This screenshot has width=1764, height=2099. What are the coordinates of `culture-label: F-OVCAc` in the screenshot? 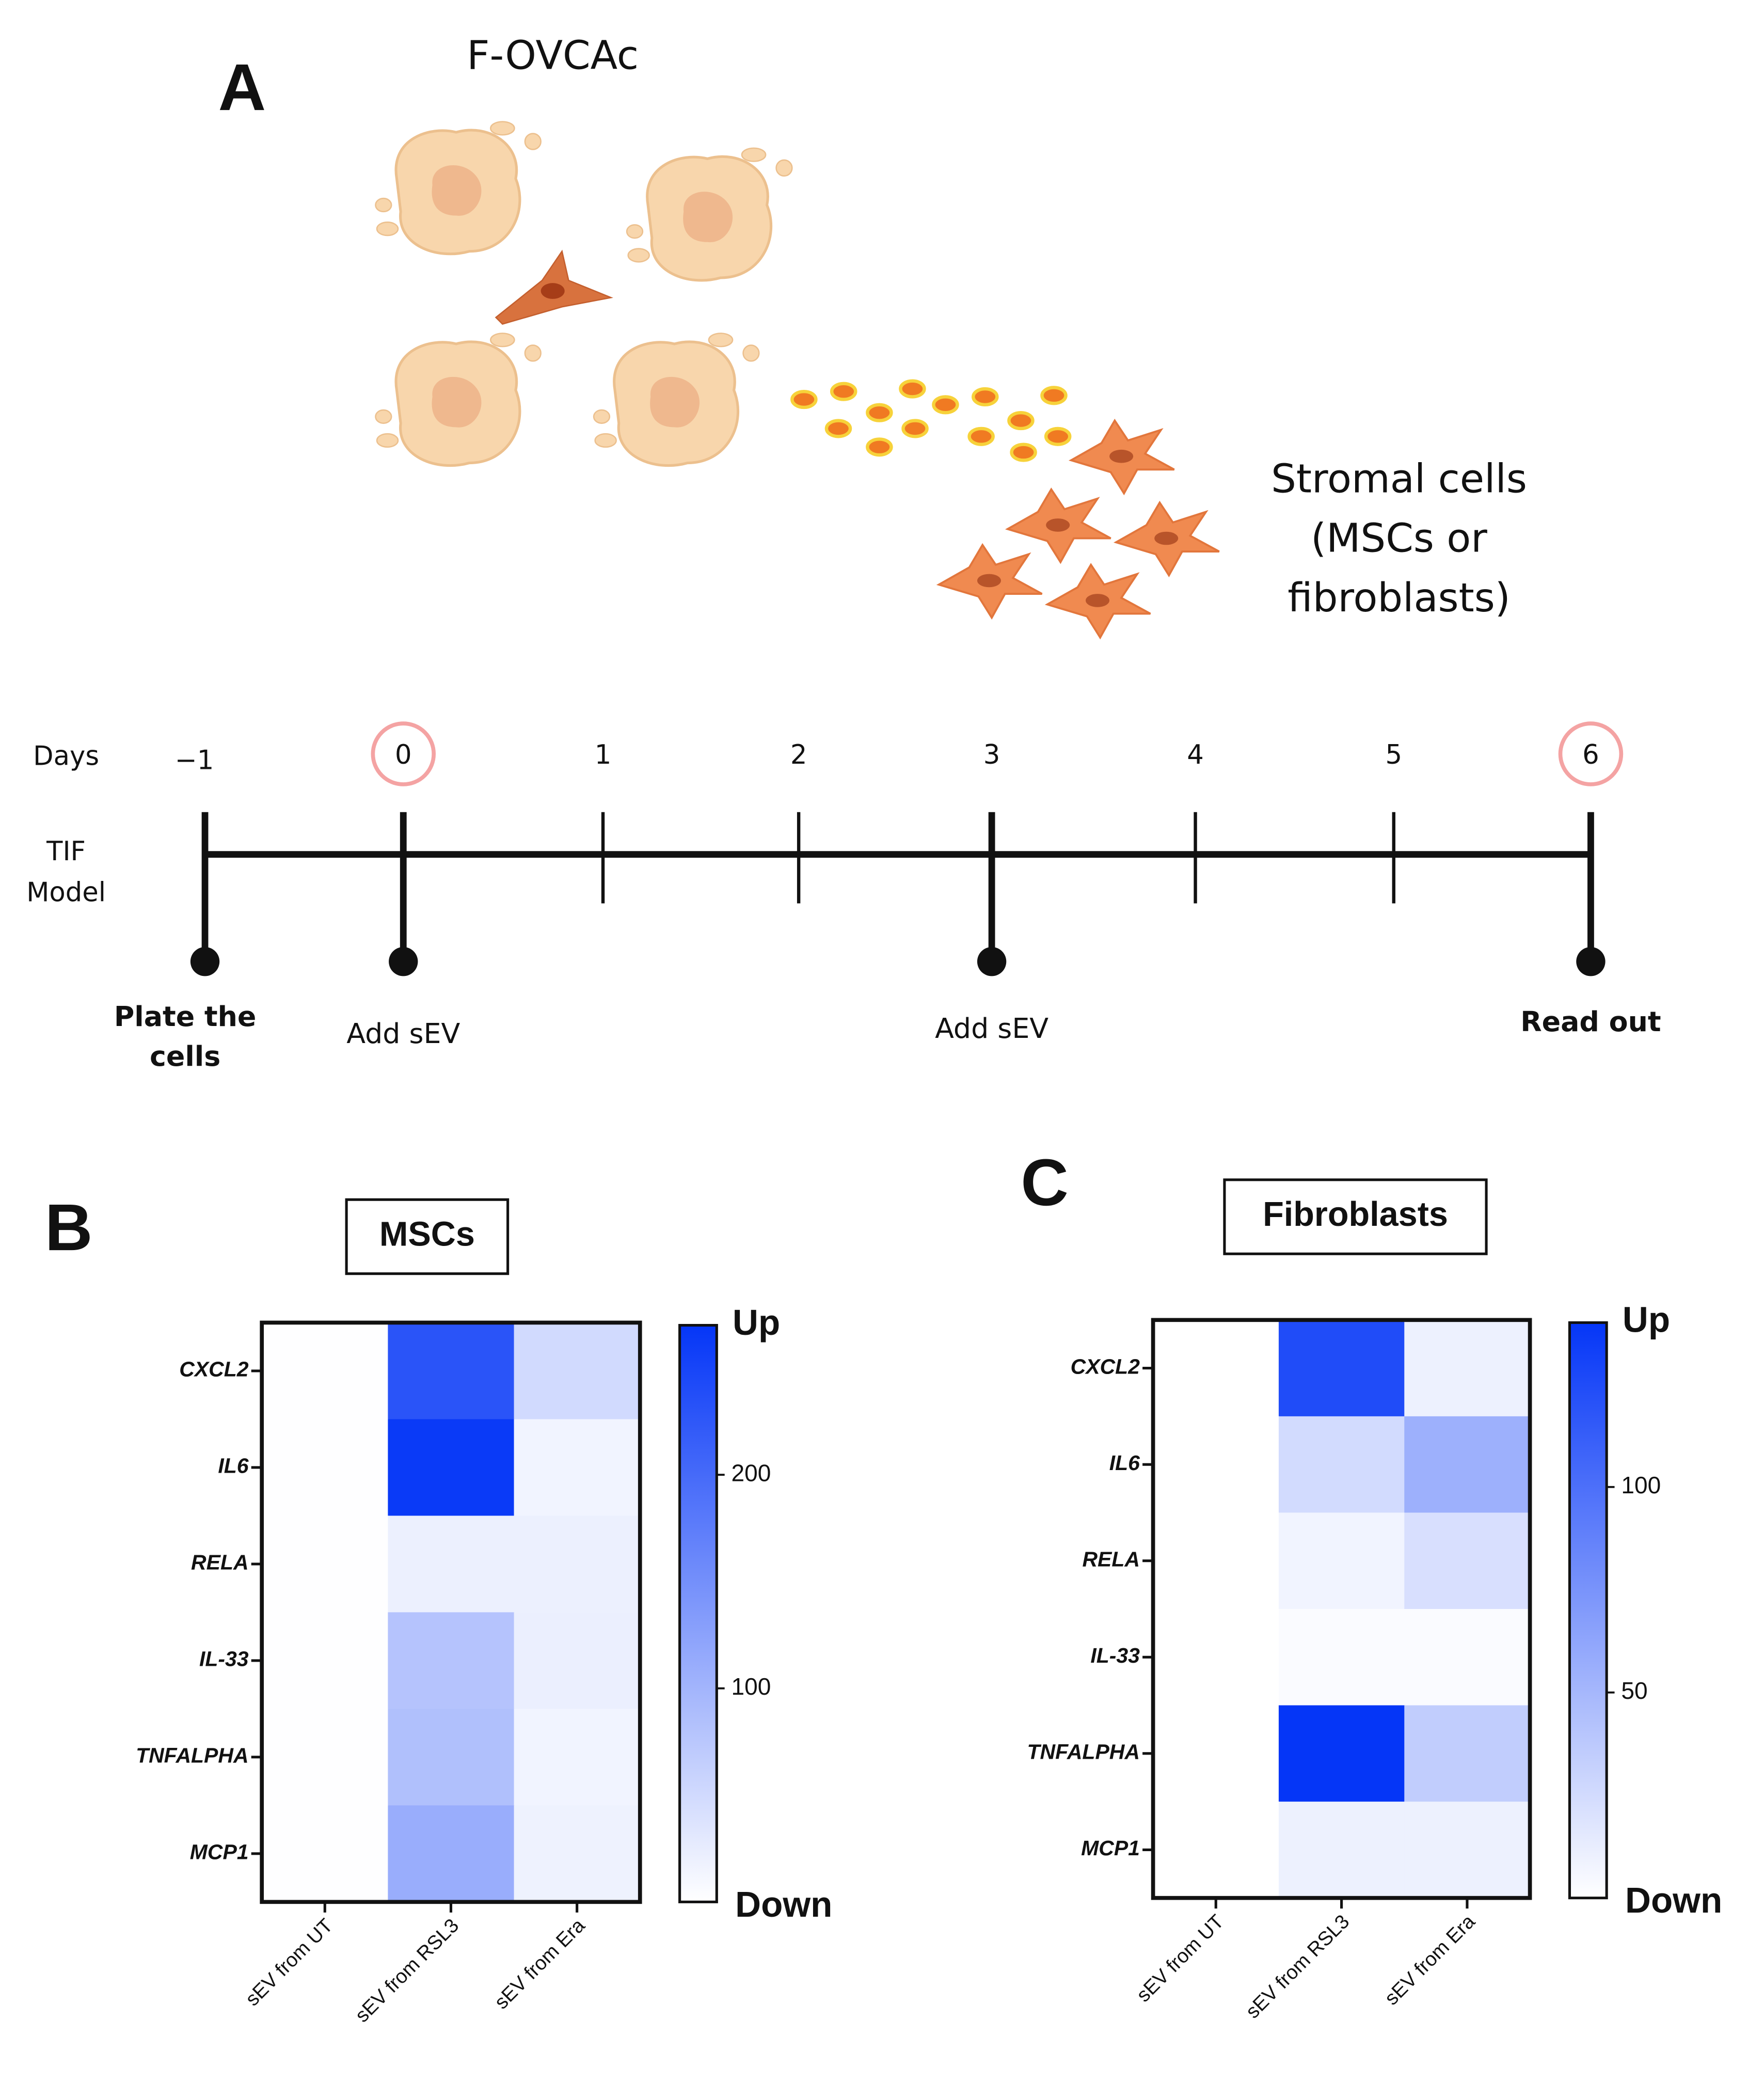 It's located at (553, 56).